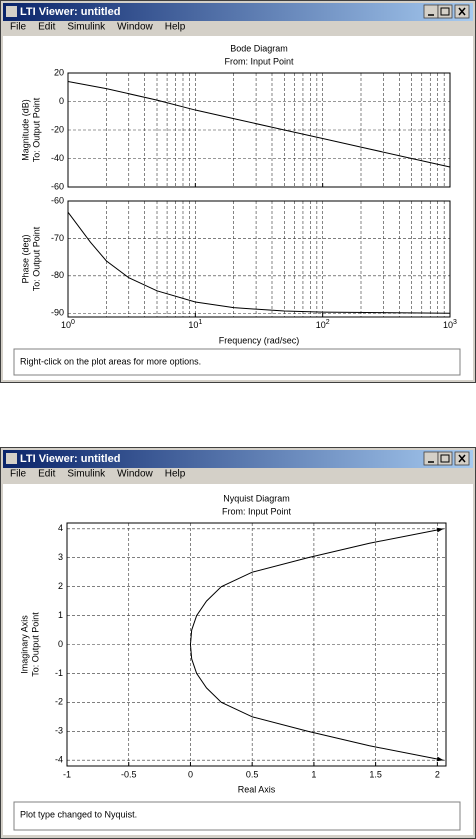 Image resolution: width=476 pixels, height=839 pixels. Describe the element at coordinates (59, 760) in the screenshot. I see `y-tick-label: -4` at that location.